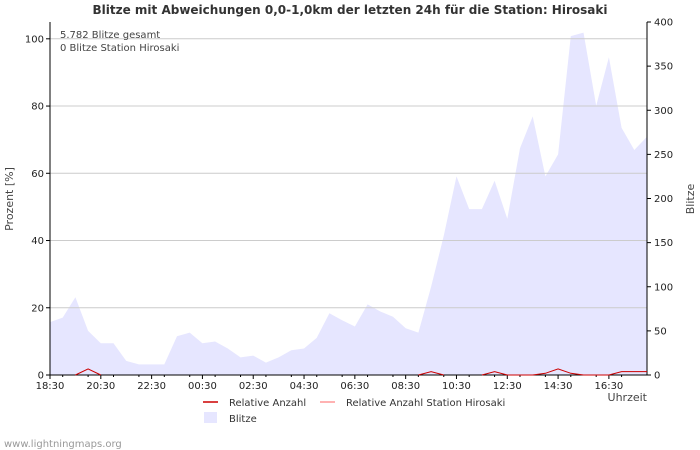 The width and height of the screenshot is (700, 450). I want to click on ytick-right-label: 50, so click(660, 331).